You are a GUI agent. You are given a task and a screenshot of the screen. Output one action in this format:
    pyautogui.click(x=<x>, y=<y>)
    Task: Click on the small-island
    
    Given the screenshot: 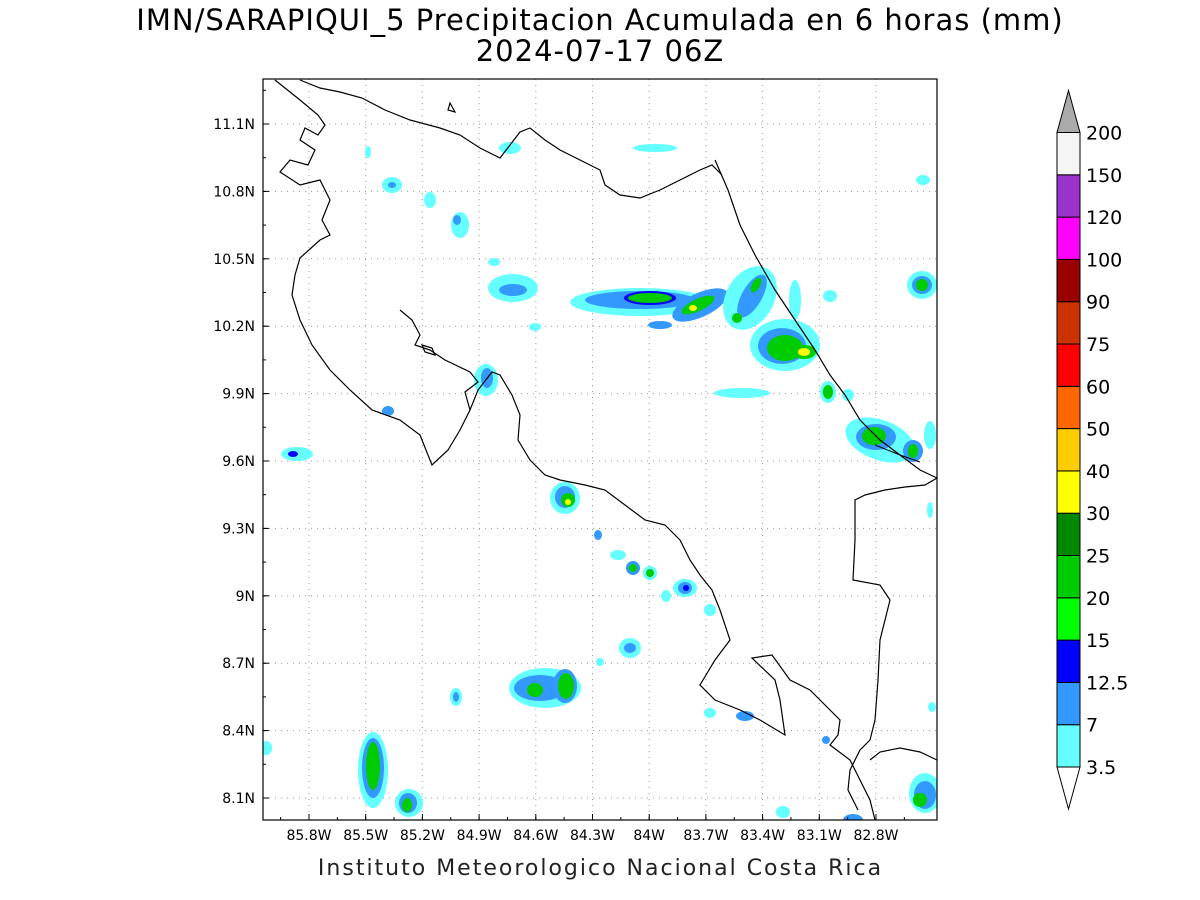 What is the action you would take?
    pyautogui.click(x=452, y=107)
    